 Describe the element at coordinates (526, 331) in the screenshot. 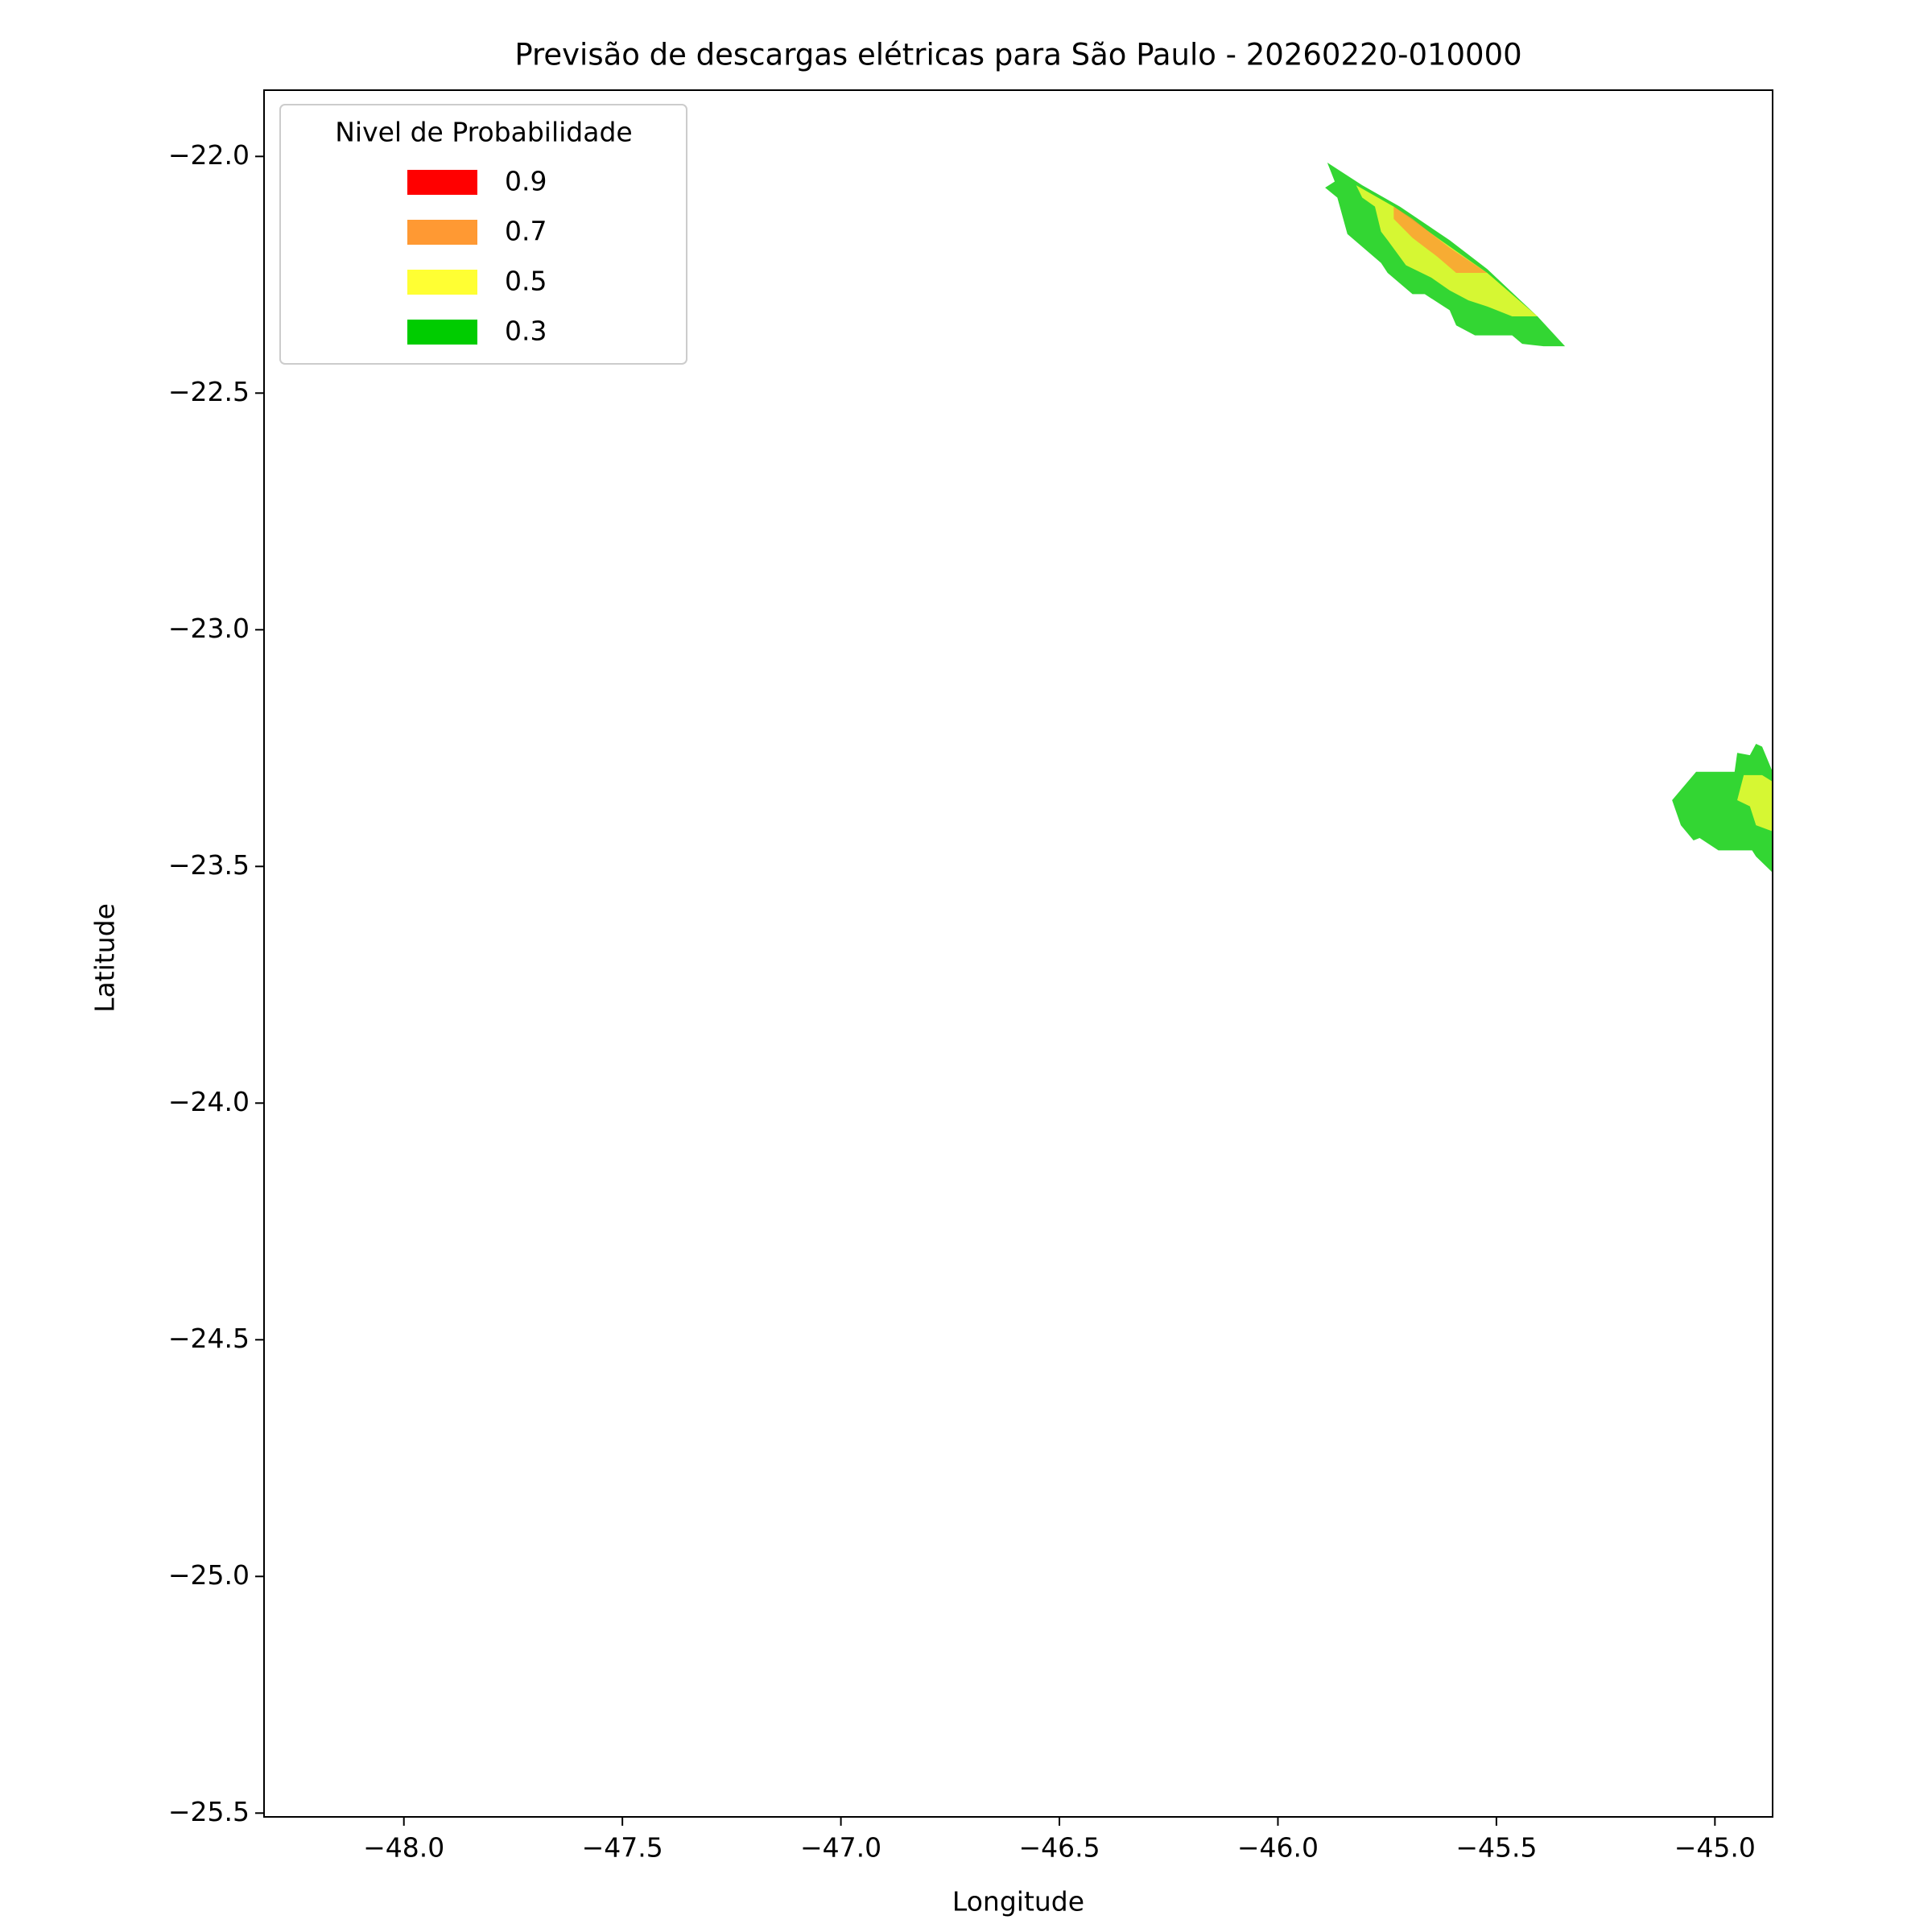

I see `legend-label: 0.3` at that location.